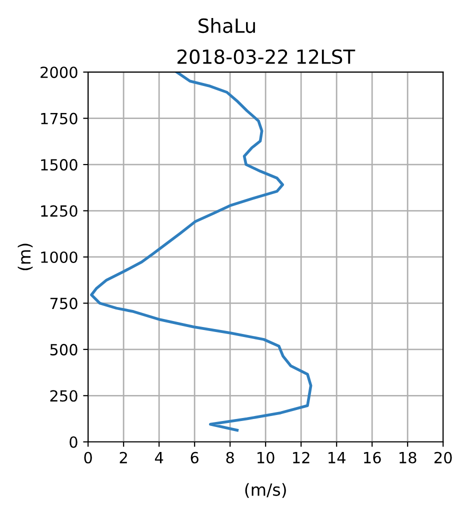 The image size is (454, 515). What do you see at coordinates (230, 458) in the screenshot?
I see `x-tick-label: 8` at bounding box center [230, 458].